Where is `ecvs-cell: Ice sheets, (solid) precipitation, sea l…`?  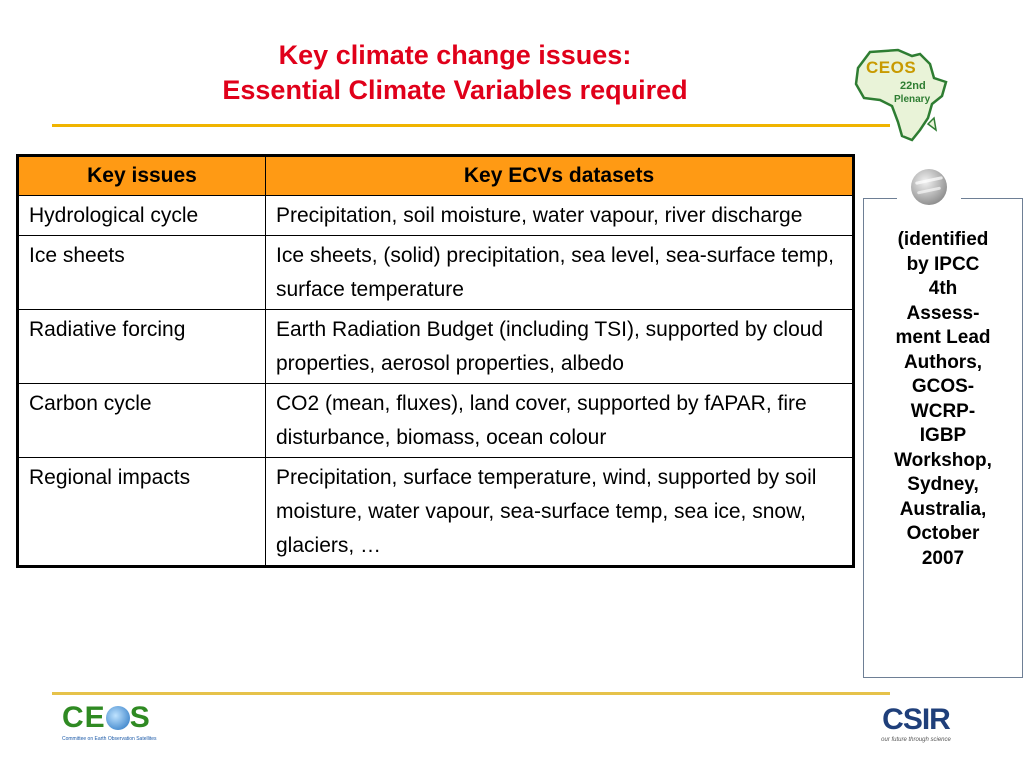
ecvs-cell: Ice sheets, (solid) precipitation, sea l… is located at coordinates (559, 272).